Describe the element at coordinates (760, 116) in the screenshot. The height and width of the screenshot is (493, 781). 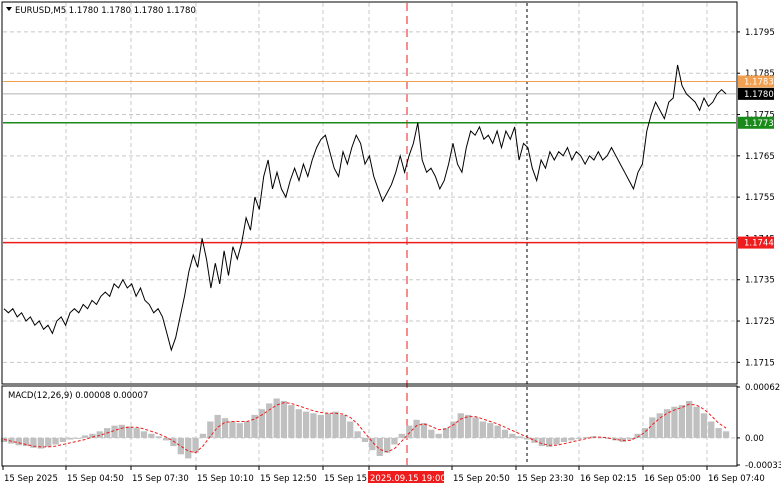
I see `price-tick-label: 1.1775` at that location.